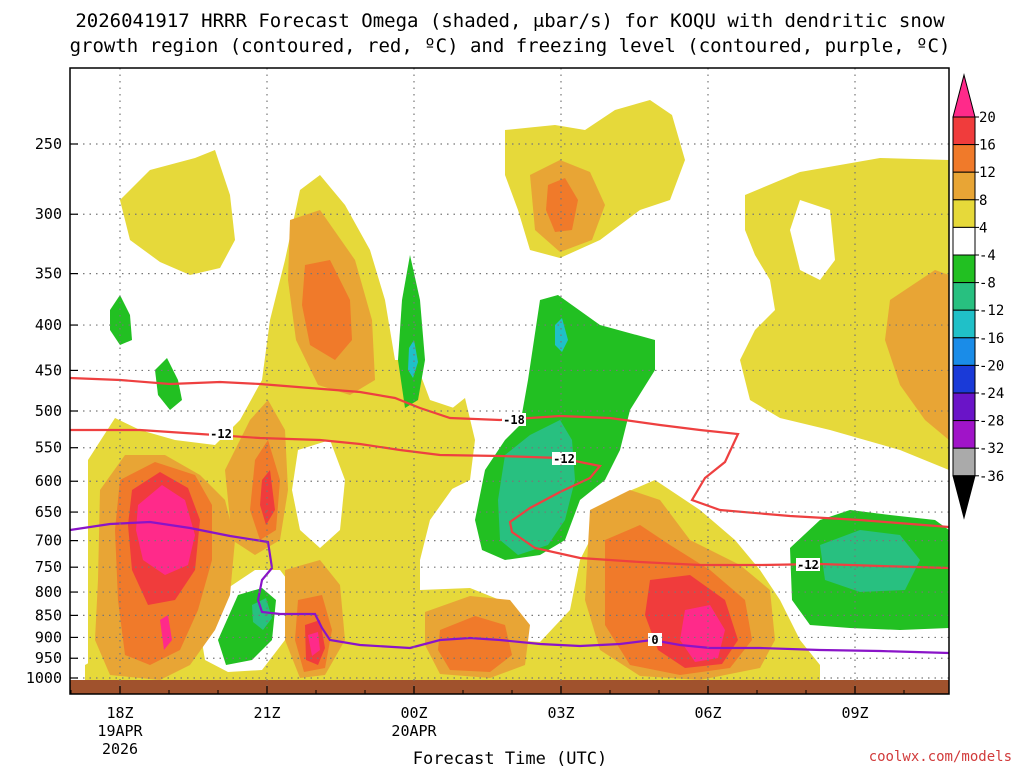  I want to click on xtick-sub2-18Z: 2026, so click(120, 749).